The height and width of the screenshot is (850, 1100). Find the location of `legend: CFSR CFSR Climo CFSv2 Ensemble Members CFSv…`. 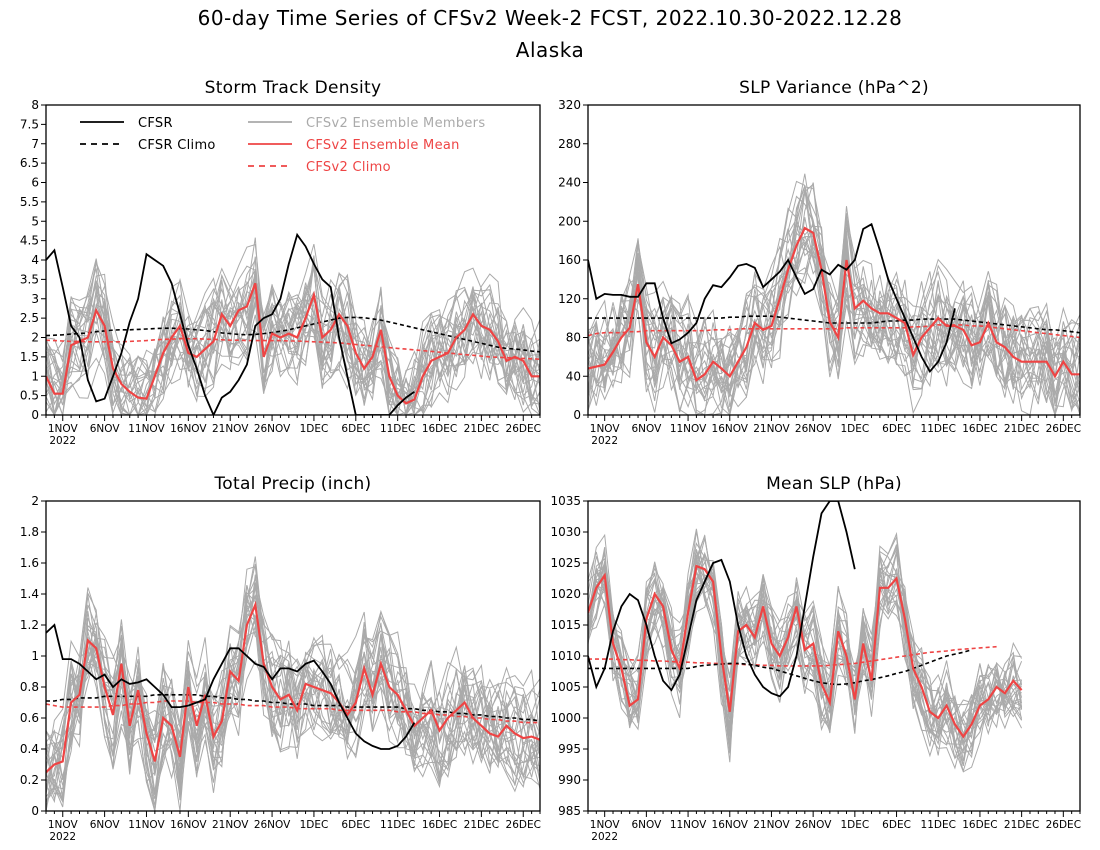

legend: CFSR CFSR Climo CFSv2 Ensemble Members CFSv… is located at coordinates (282, 145).